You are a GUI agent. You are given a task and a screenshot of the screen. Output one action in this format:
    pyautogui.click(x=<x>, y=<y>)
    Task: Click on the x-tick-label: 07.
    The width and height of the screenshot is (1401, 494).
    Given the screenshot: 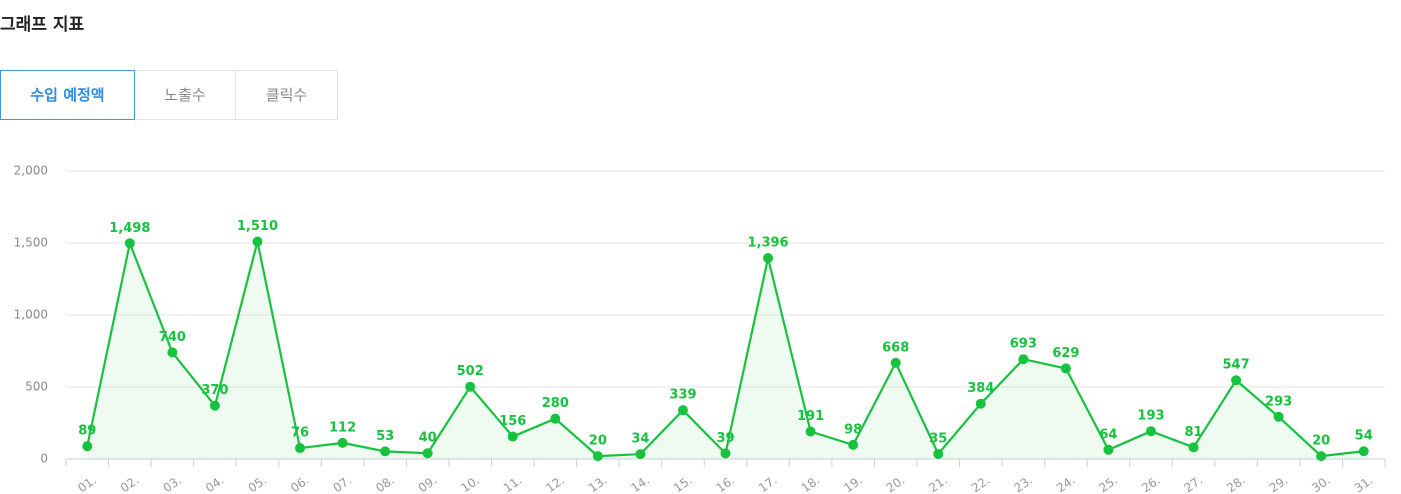 What is the action you would take?
    pyautogui.click(x=343, y=483)
    